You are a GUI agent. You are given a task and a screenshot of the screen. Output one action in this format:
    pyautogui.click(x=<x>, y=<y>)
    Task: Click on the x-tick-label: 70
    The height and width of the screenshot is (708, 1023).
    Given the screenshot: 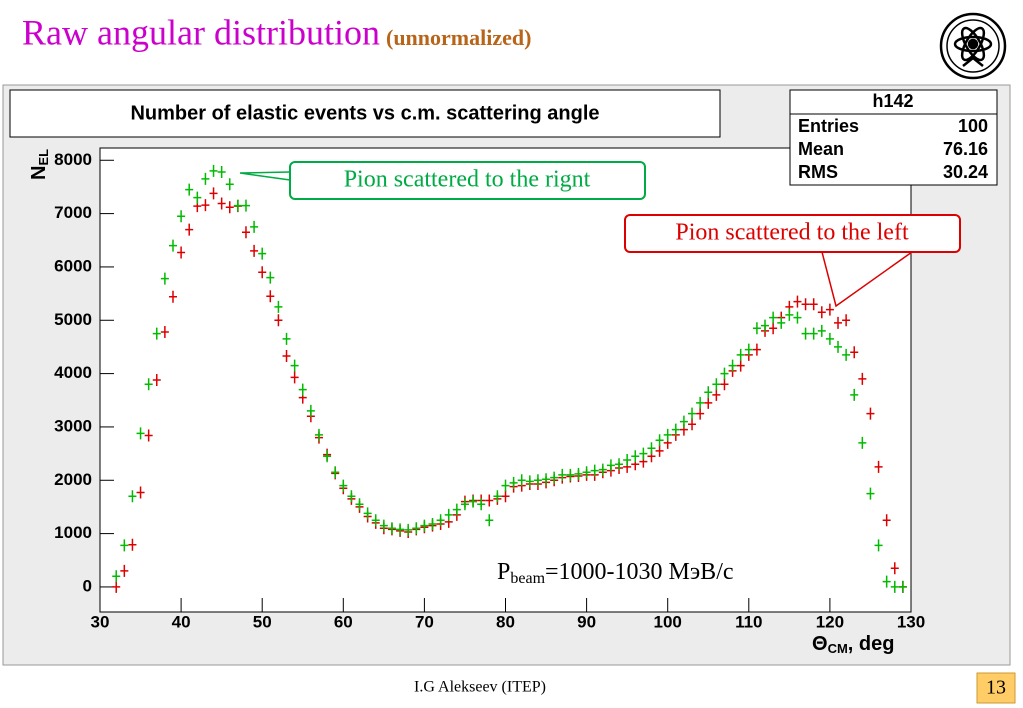 What is the action you would take?
    pyautogui.click(x=424, y=621)
    